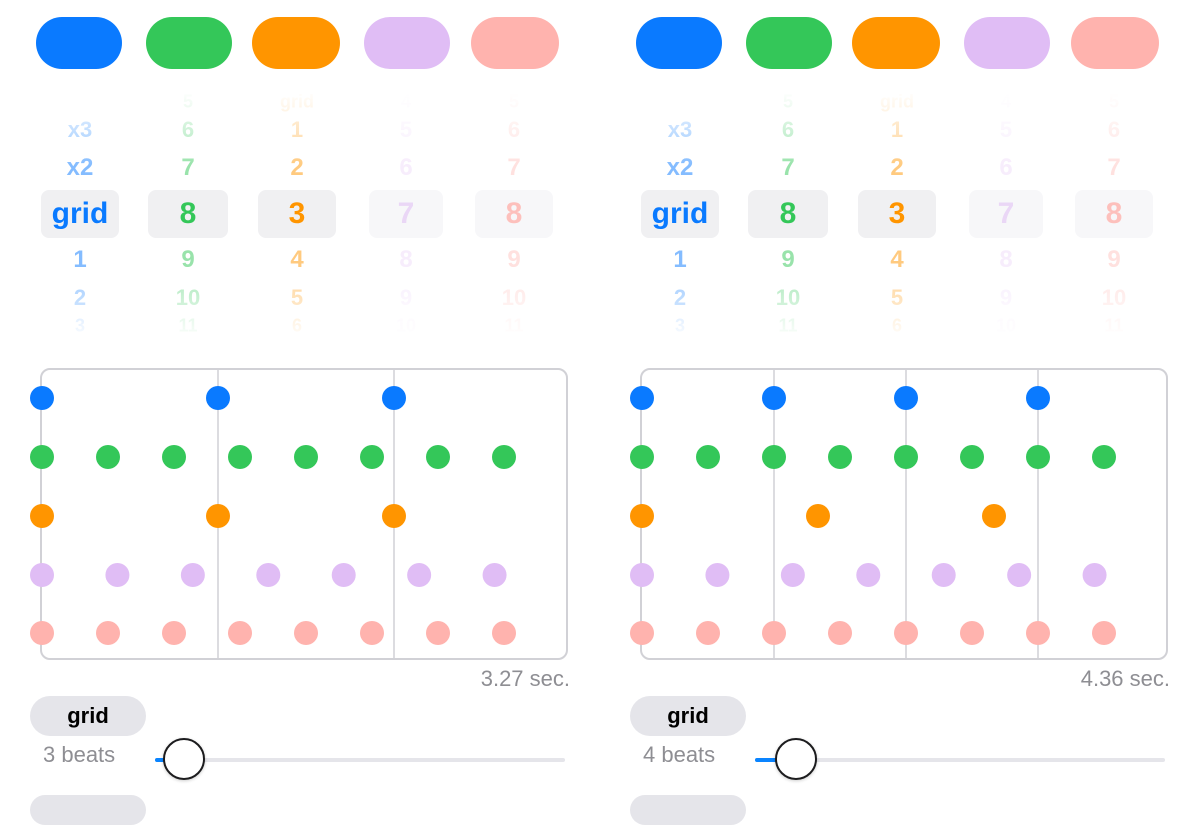 This screenshot has height=825, width=1200. I want to click on beats-slider-track, so click(360, 760).